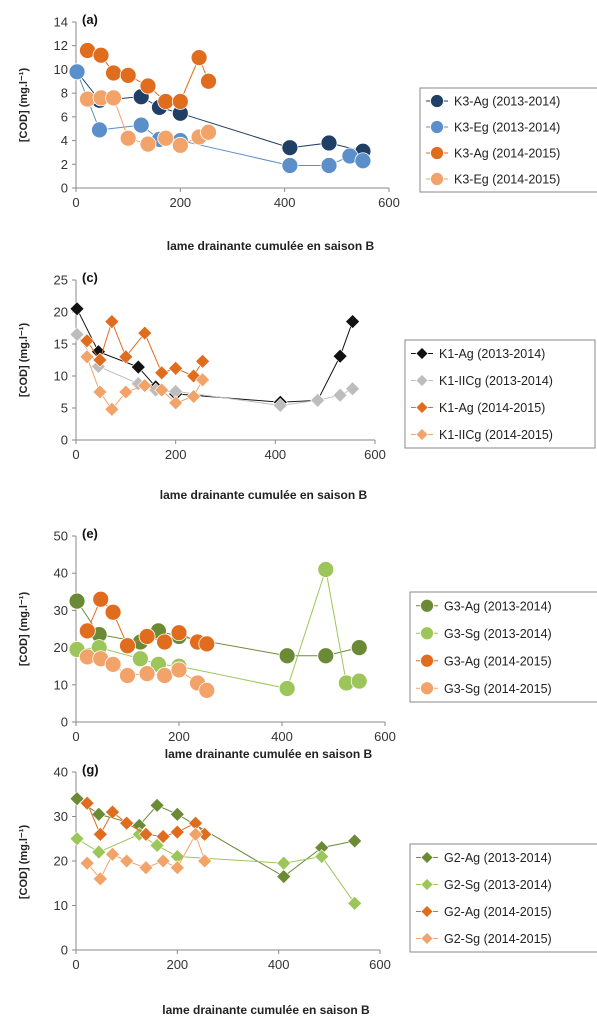 This screenshot has width=597, height=1018. Describe the element at coordinates (64, 722) in the screenshot. I see `y-tick-label: 0` at that location.